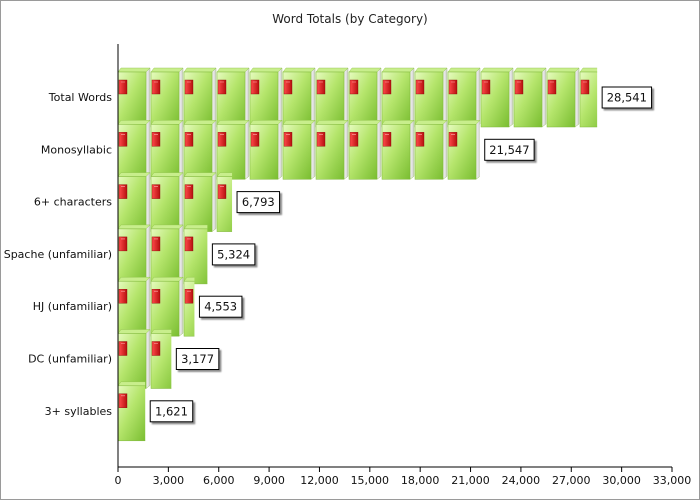 Image resolution: width=700 pixels, height=500 pixels. Describe the element at coordinates (118, 480) in the screenshot. I see `x-tick-label: 0` at that location.